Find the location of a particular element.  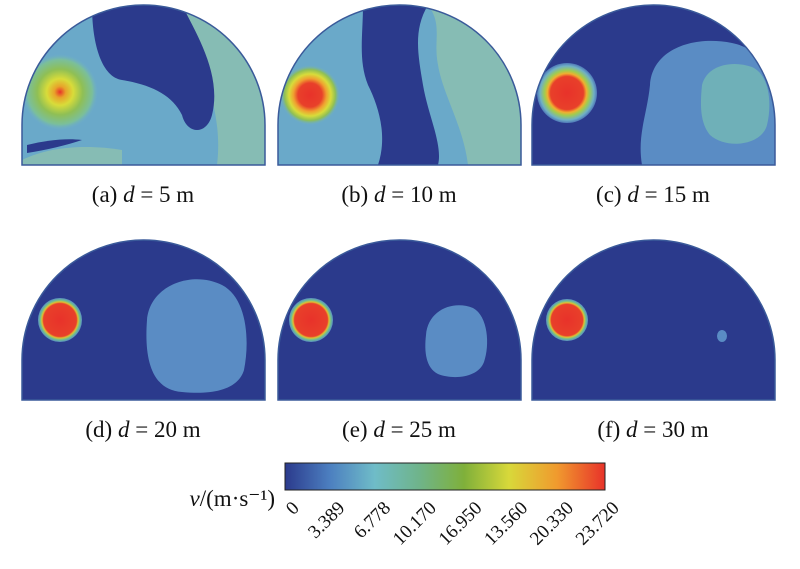

caption-label: (f) is located at coordinates (608, 429).